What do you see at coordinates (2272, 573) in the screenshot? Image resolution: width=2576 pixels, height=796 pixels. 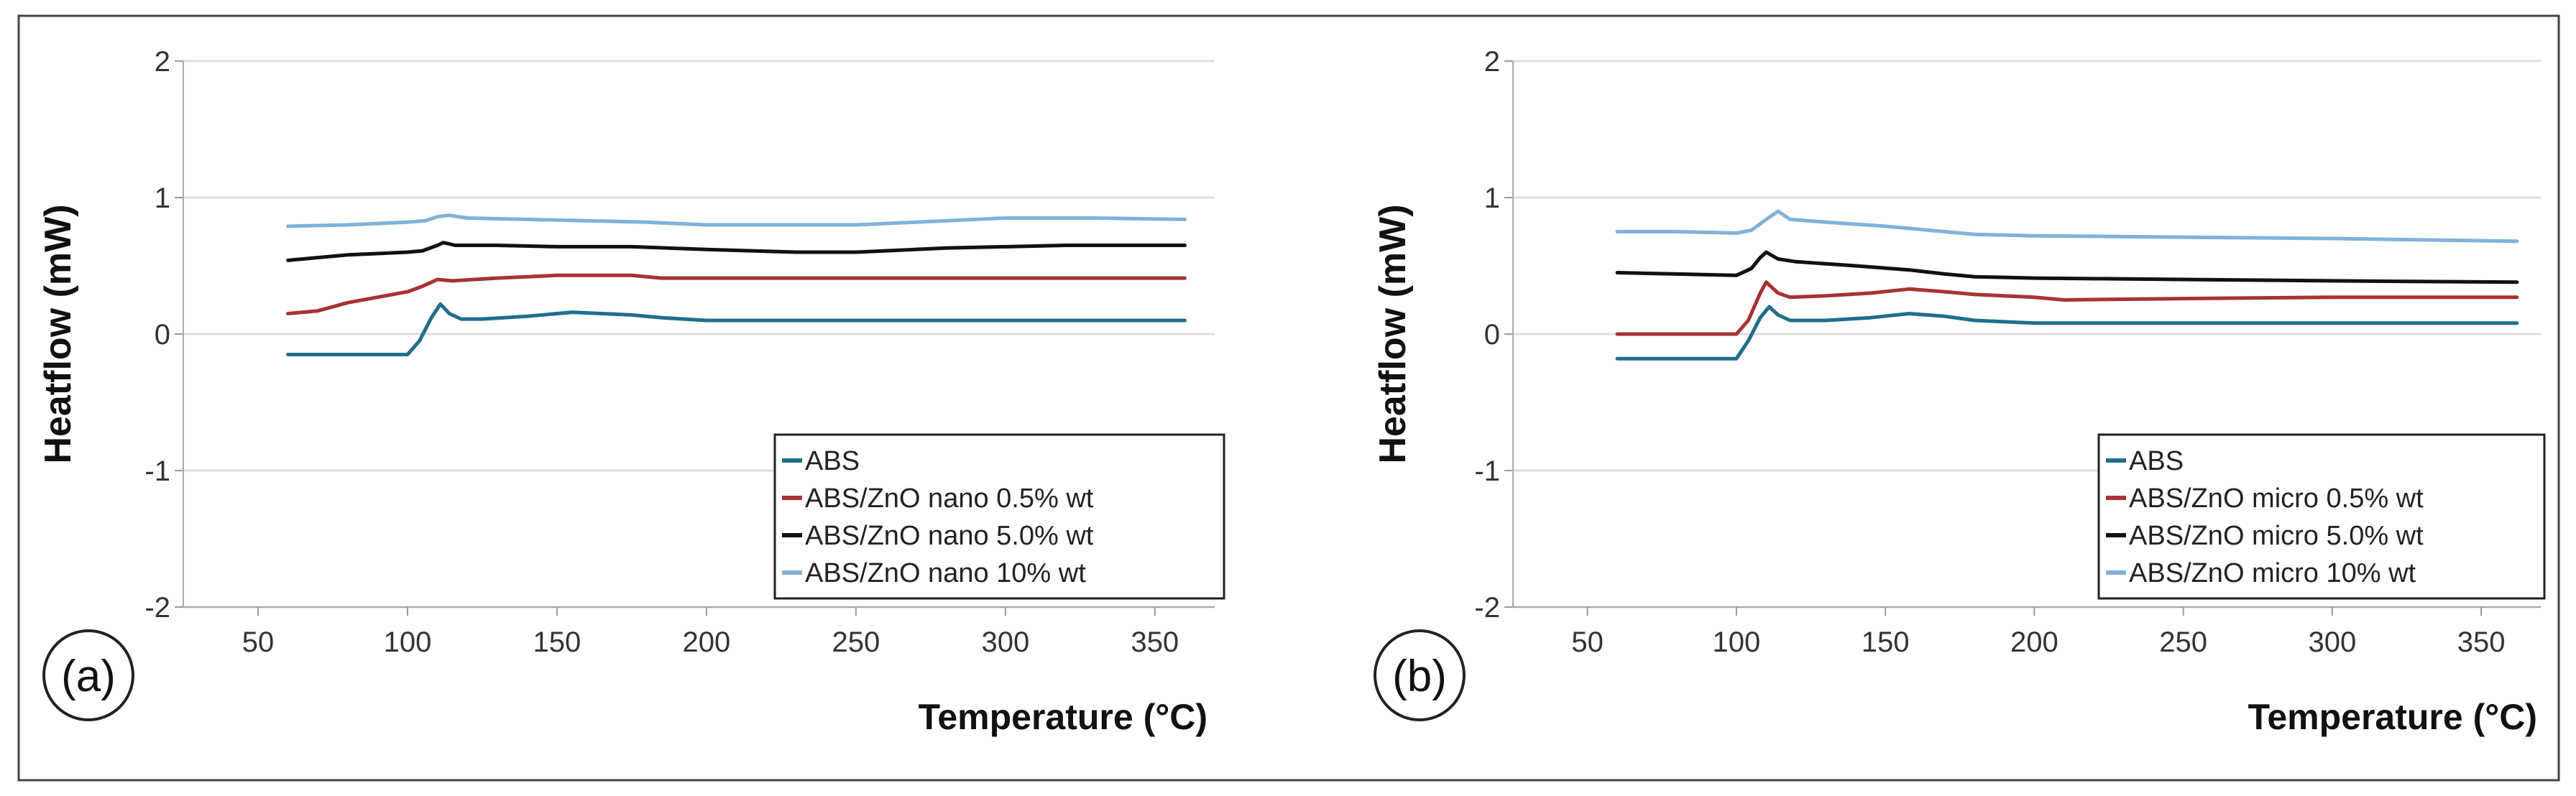 I see `legend-entry: ABS/ZnO micro 10% wt` at bounding box center [2272, 573].